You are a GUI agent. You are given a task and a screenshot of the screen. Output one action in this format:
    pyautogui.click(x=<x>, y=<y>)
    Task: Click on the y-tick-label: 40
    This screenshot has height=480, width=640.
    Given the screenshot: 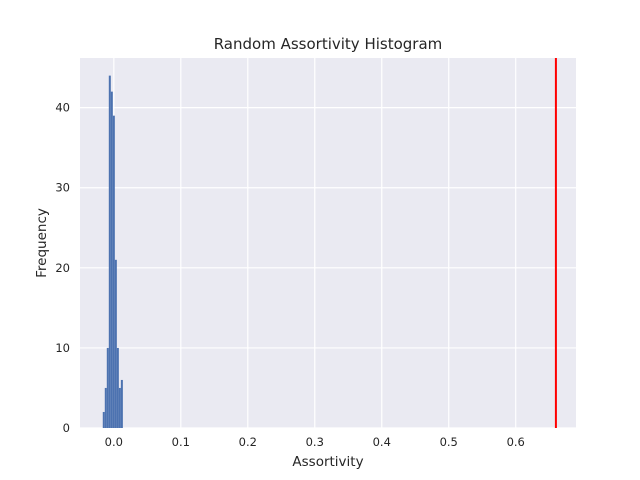 What is the action you would take?
    pyautogui.click(x=62, y=108)
    